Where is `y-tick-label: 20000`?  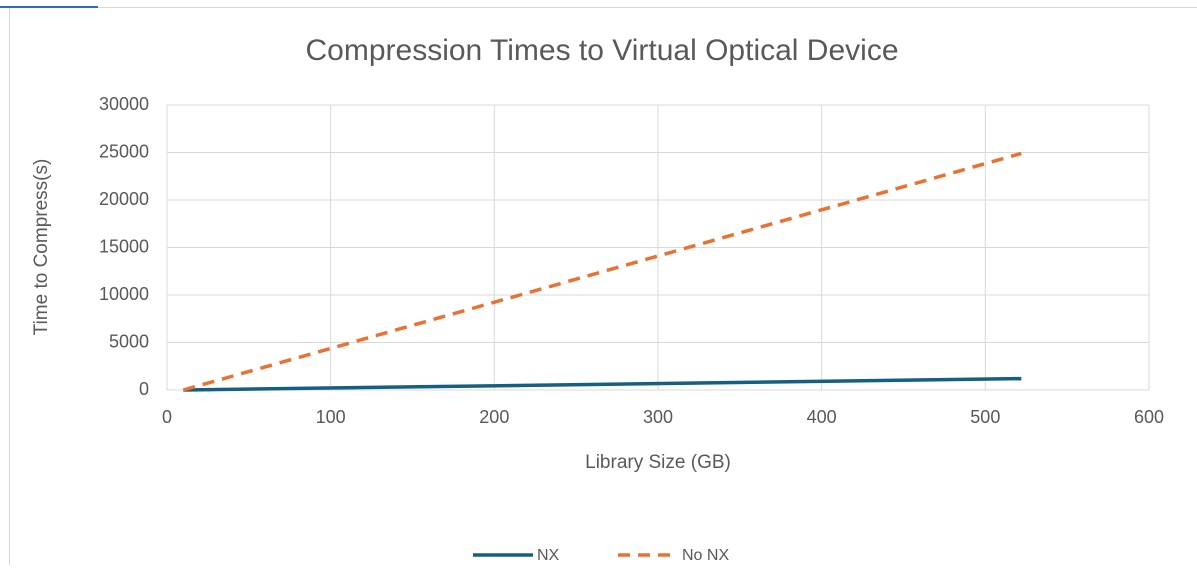 y-tick-label: 20000 is located at coordinates (124, 199).